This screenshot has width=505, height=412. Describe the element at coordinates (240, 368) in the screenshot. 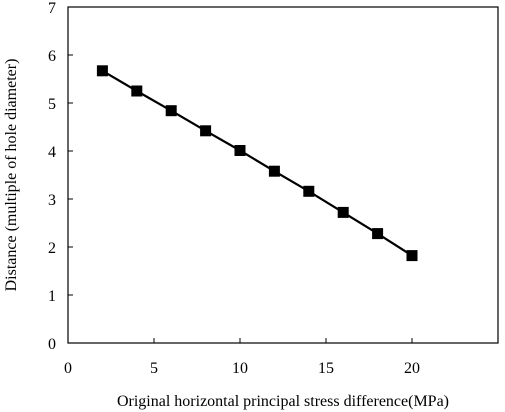

I see `x-tick-label: 10` at that location.